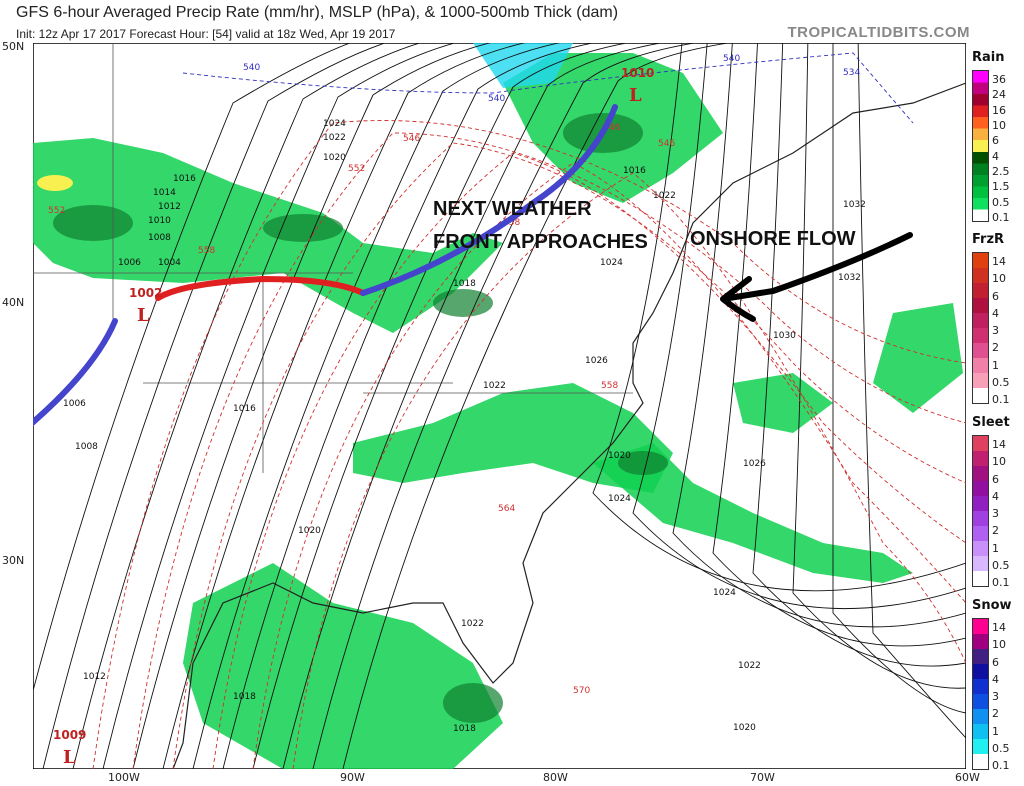 The width and height of the screenshot is (1024, 786). I want to click on lon-label-100w: 100W, so click(124, 777).